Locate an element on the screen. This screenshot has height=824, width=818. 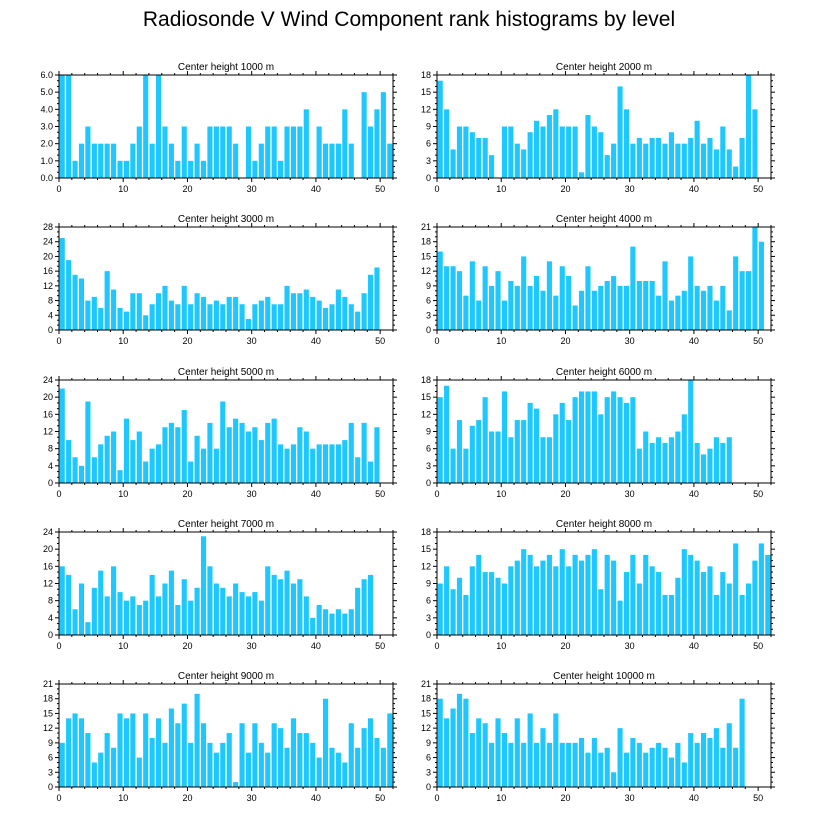
y-tick-label: 0 is located at coordinates (50, 483).